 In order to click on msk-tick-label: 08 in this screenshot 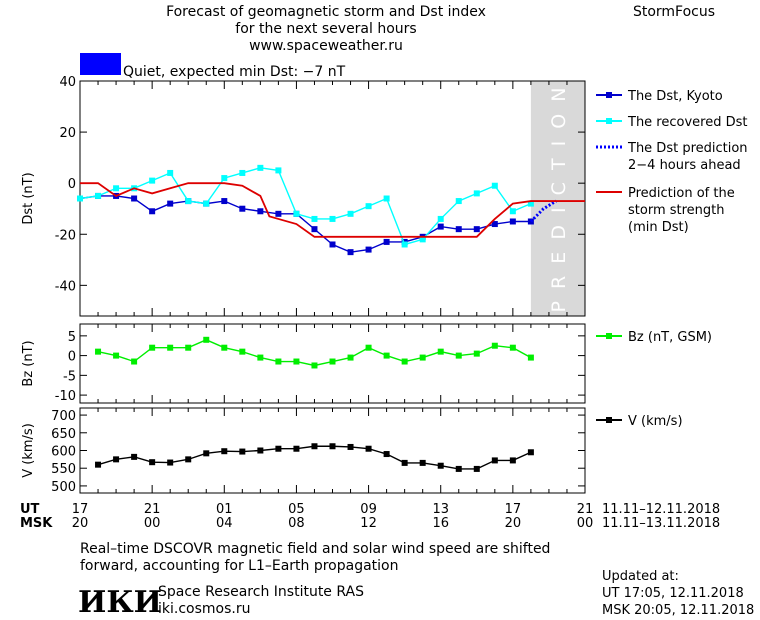, I will do `click(296, 523)`.